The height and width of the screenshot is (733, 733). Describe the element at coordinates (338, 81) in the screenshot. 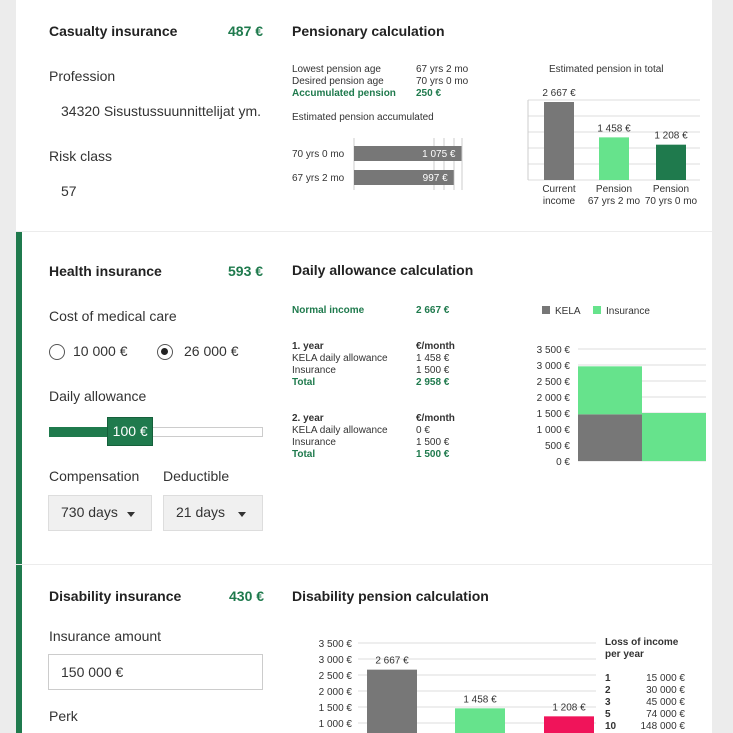

I see `desired-age-label: Desired pension age` at that location.